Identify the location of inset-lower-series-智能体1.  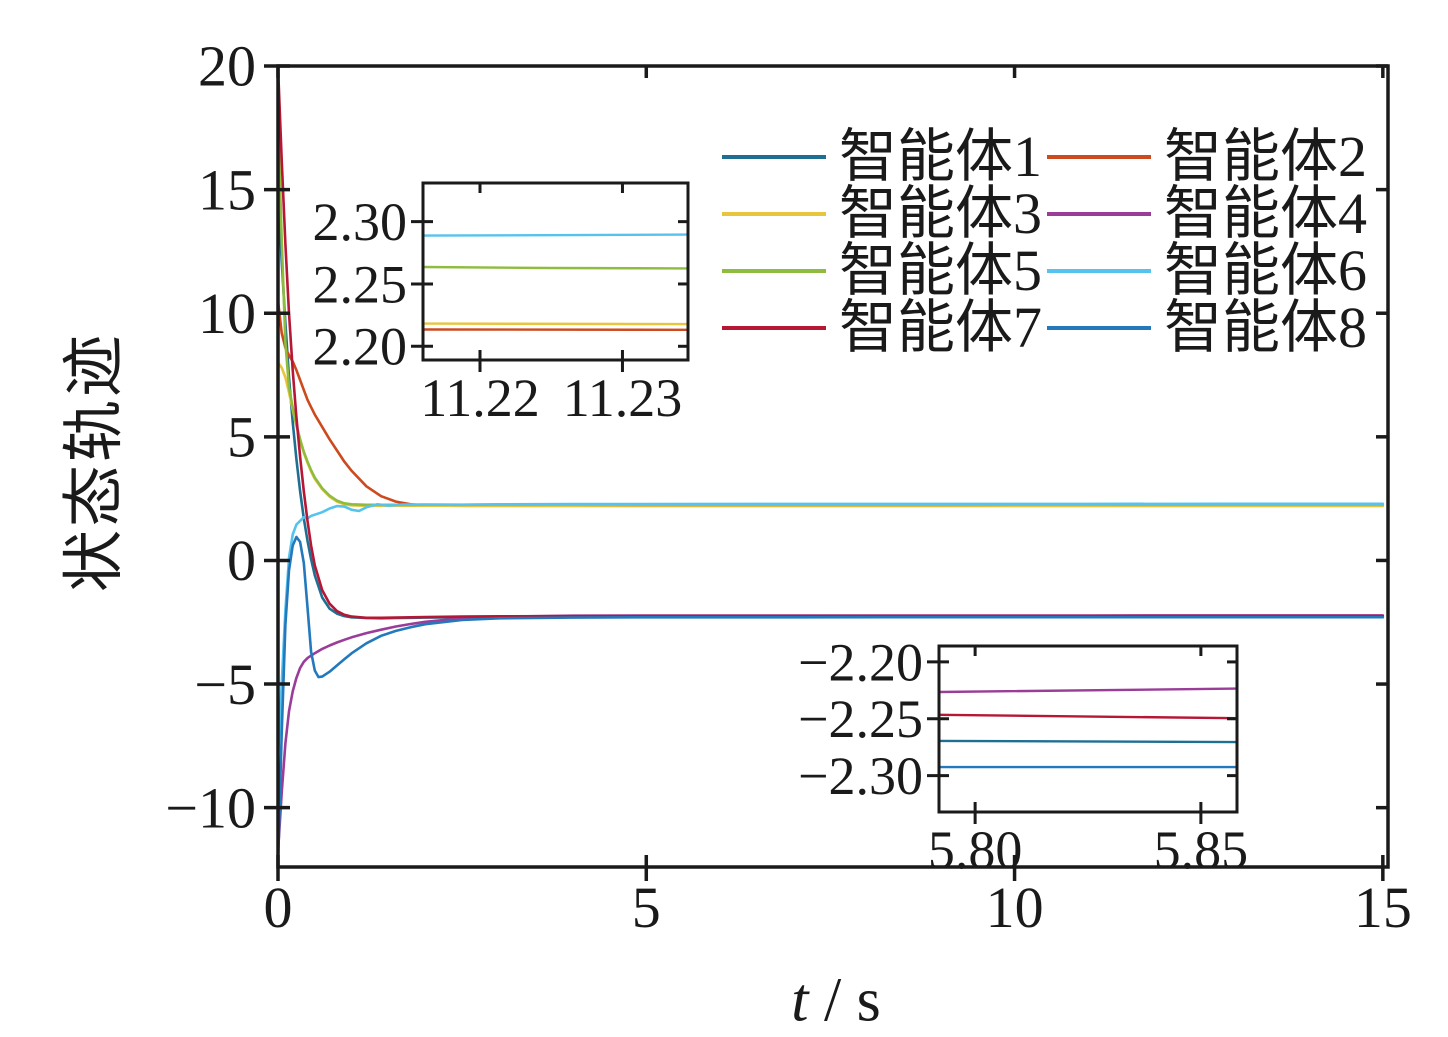
(1088, 741).